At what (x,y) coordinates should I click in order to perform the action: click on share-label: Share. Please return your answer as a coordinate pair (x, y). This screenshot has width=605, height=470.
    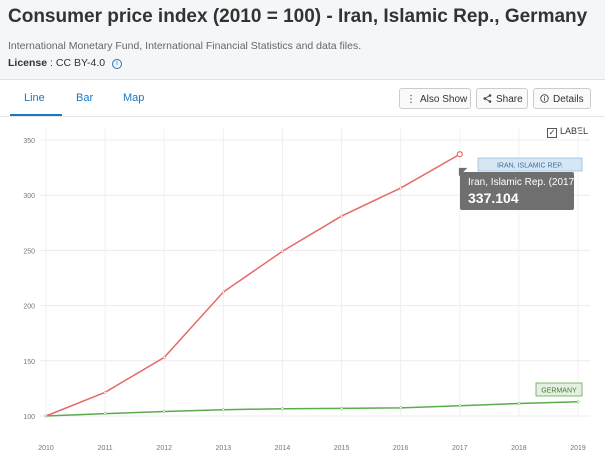
    Looking at the image, I should click on (509, 99).